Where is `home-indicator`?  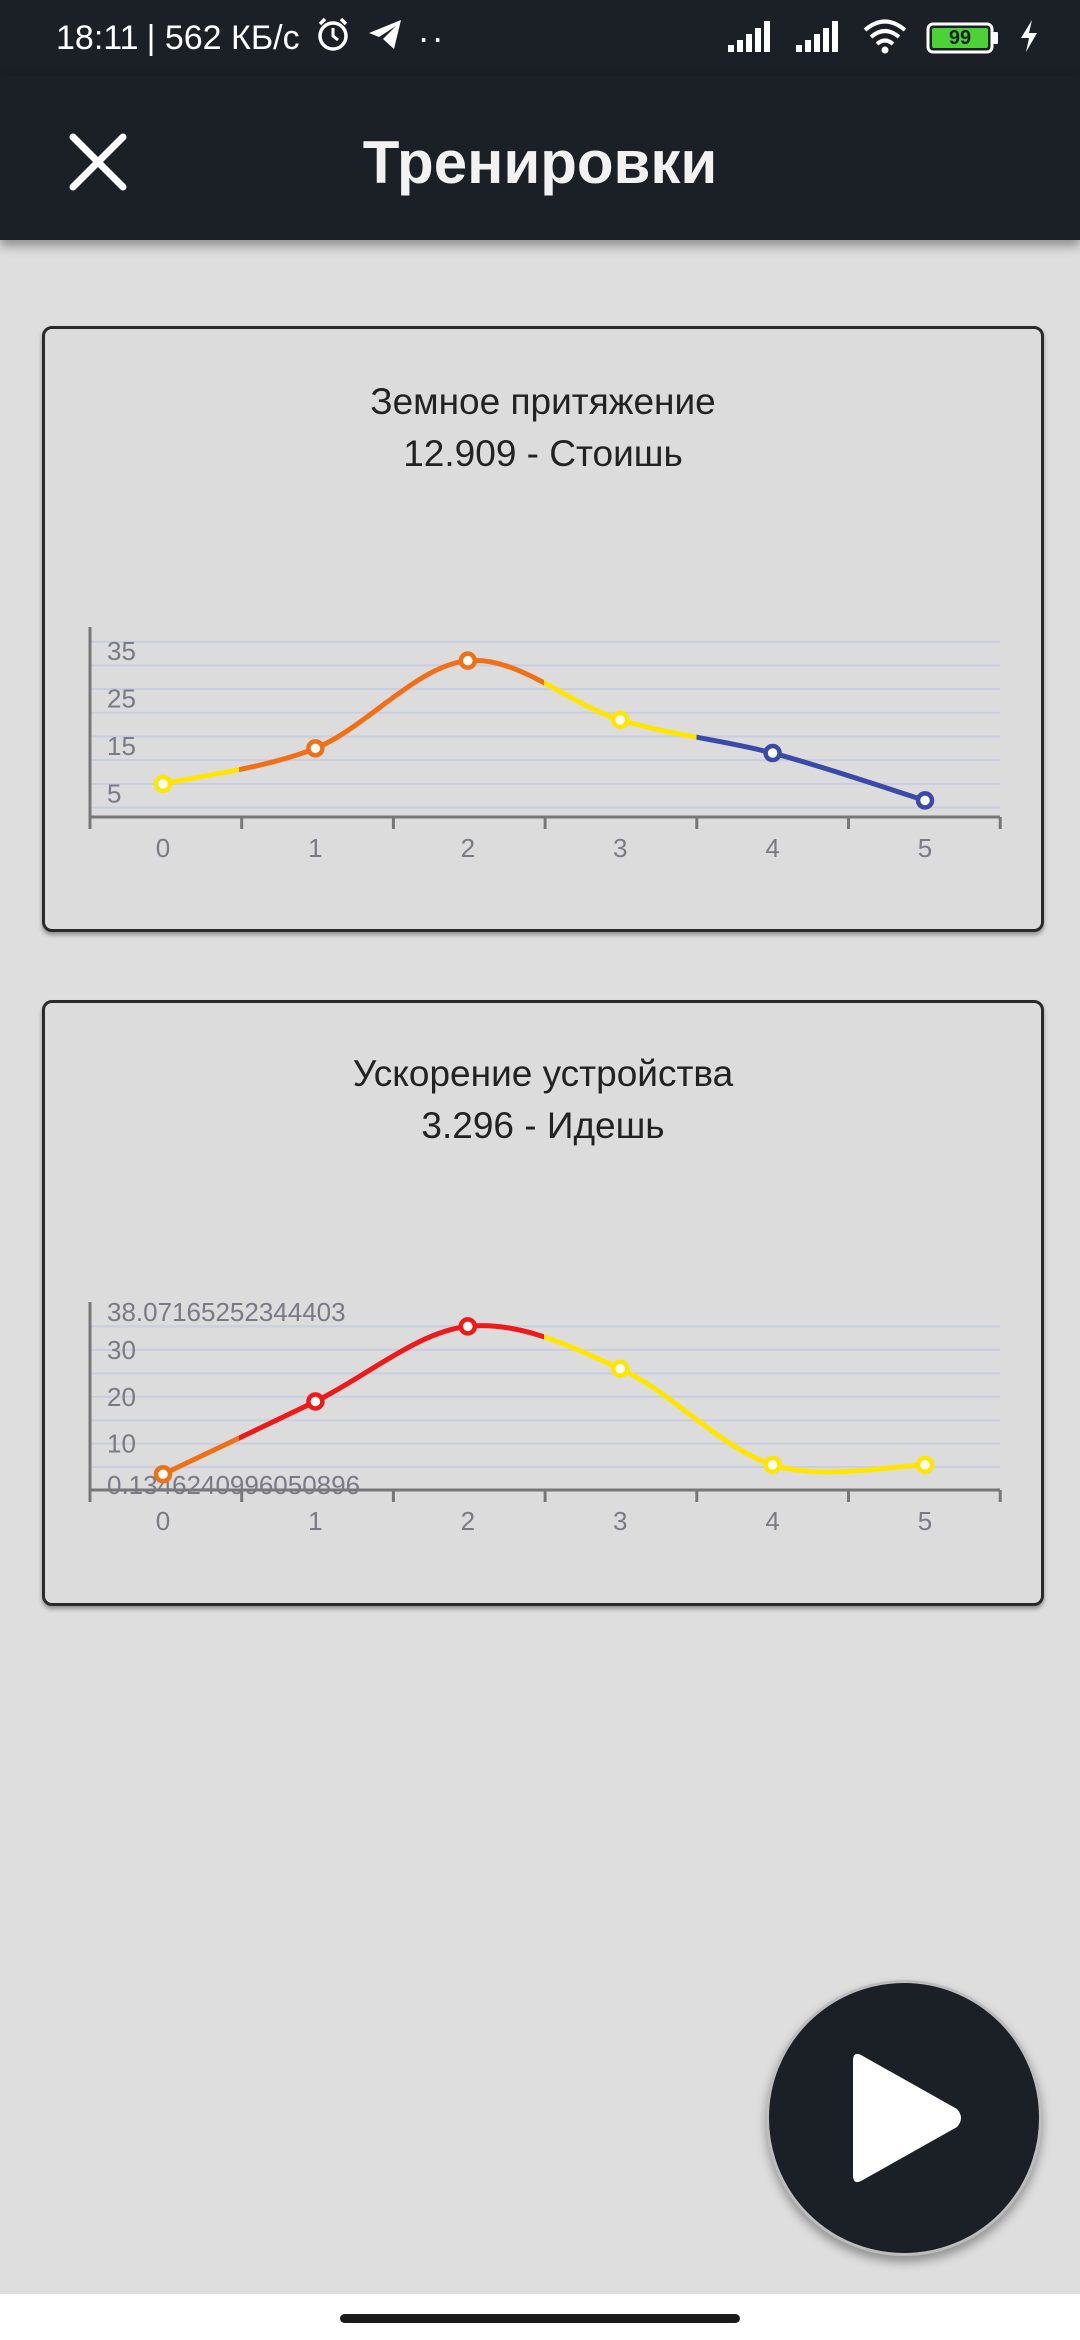
home-indicator is located at coordinates (540, 2318).